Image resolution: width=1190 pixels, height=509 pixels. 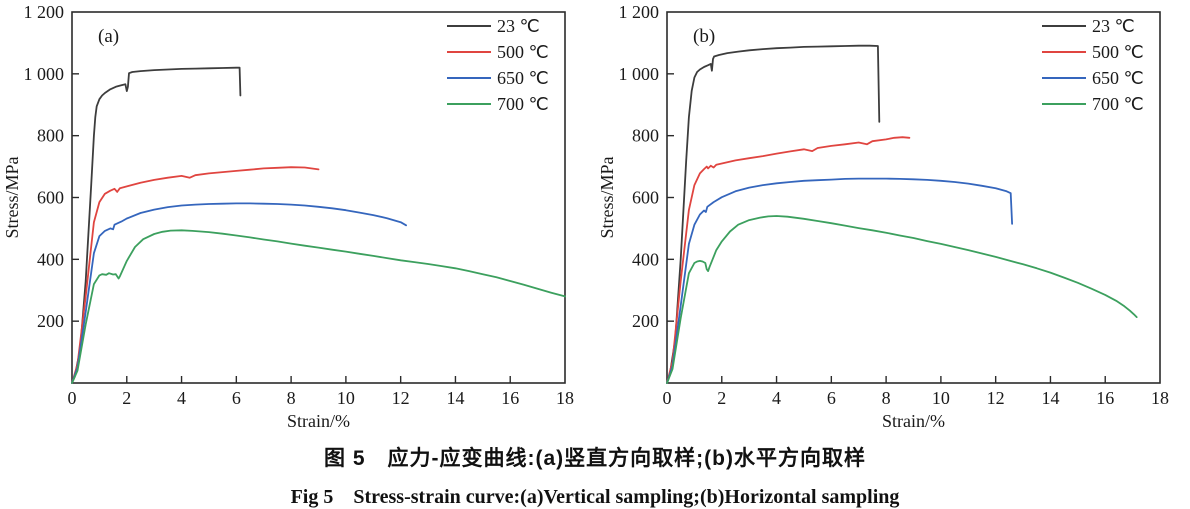 I want to click on panel-label: (a), so click(x=108, y=36).